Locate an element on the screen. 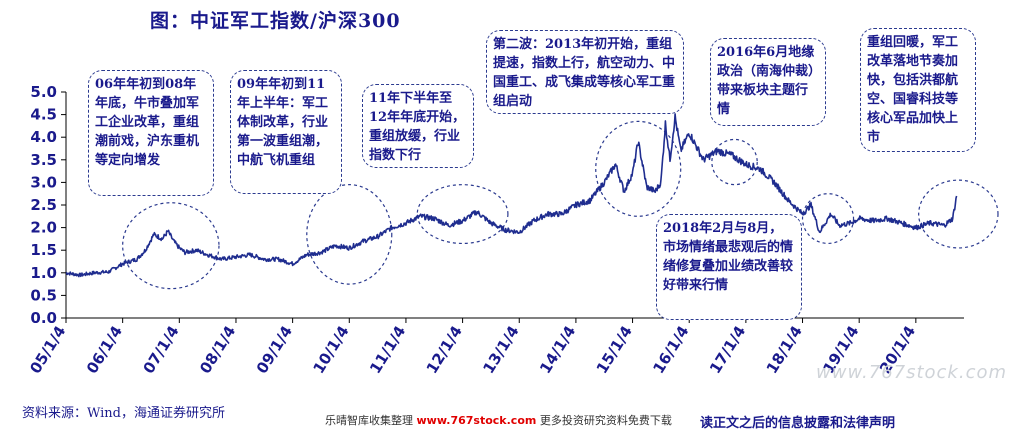  x-tick-label: 16/1/4 is located at coordinates (670, 350).